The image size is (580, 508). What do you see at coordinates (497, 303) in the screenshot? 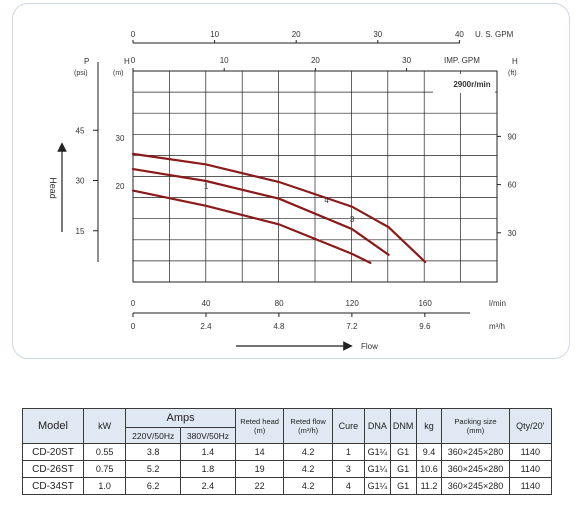
I see `l-min-axis-label: l/min` at bounding box center [497, 303].